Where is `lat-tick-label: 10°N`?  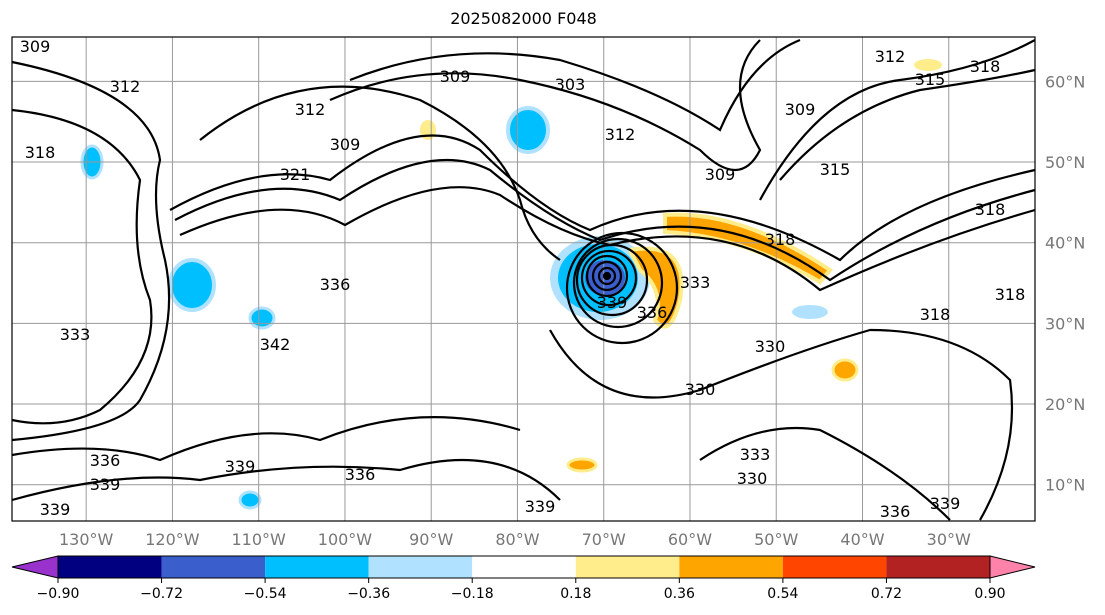 lat-tick-label: 10°N is located at coordinates (1065, 485).